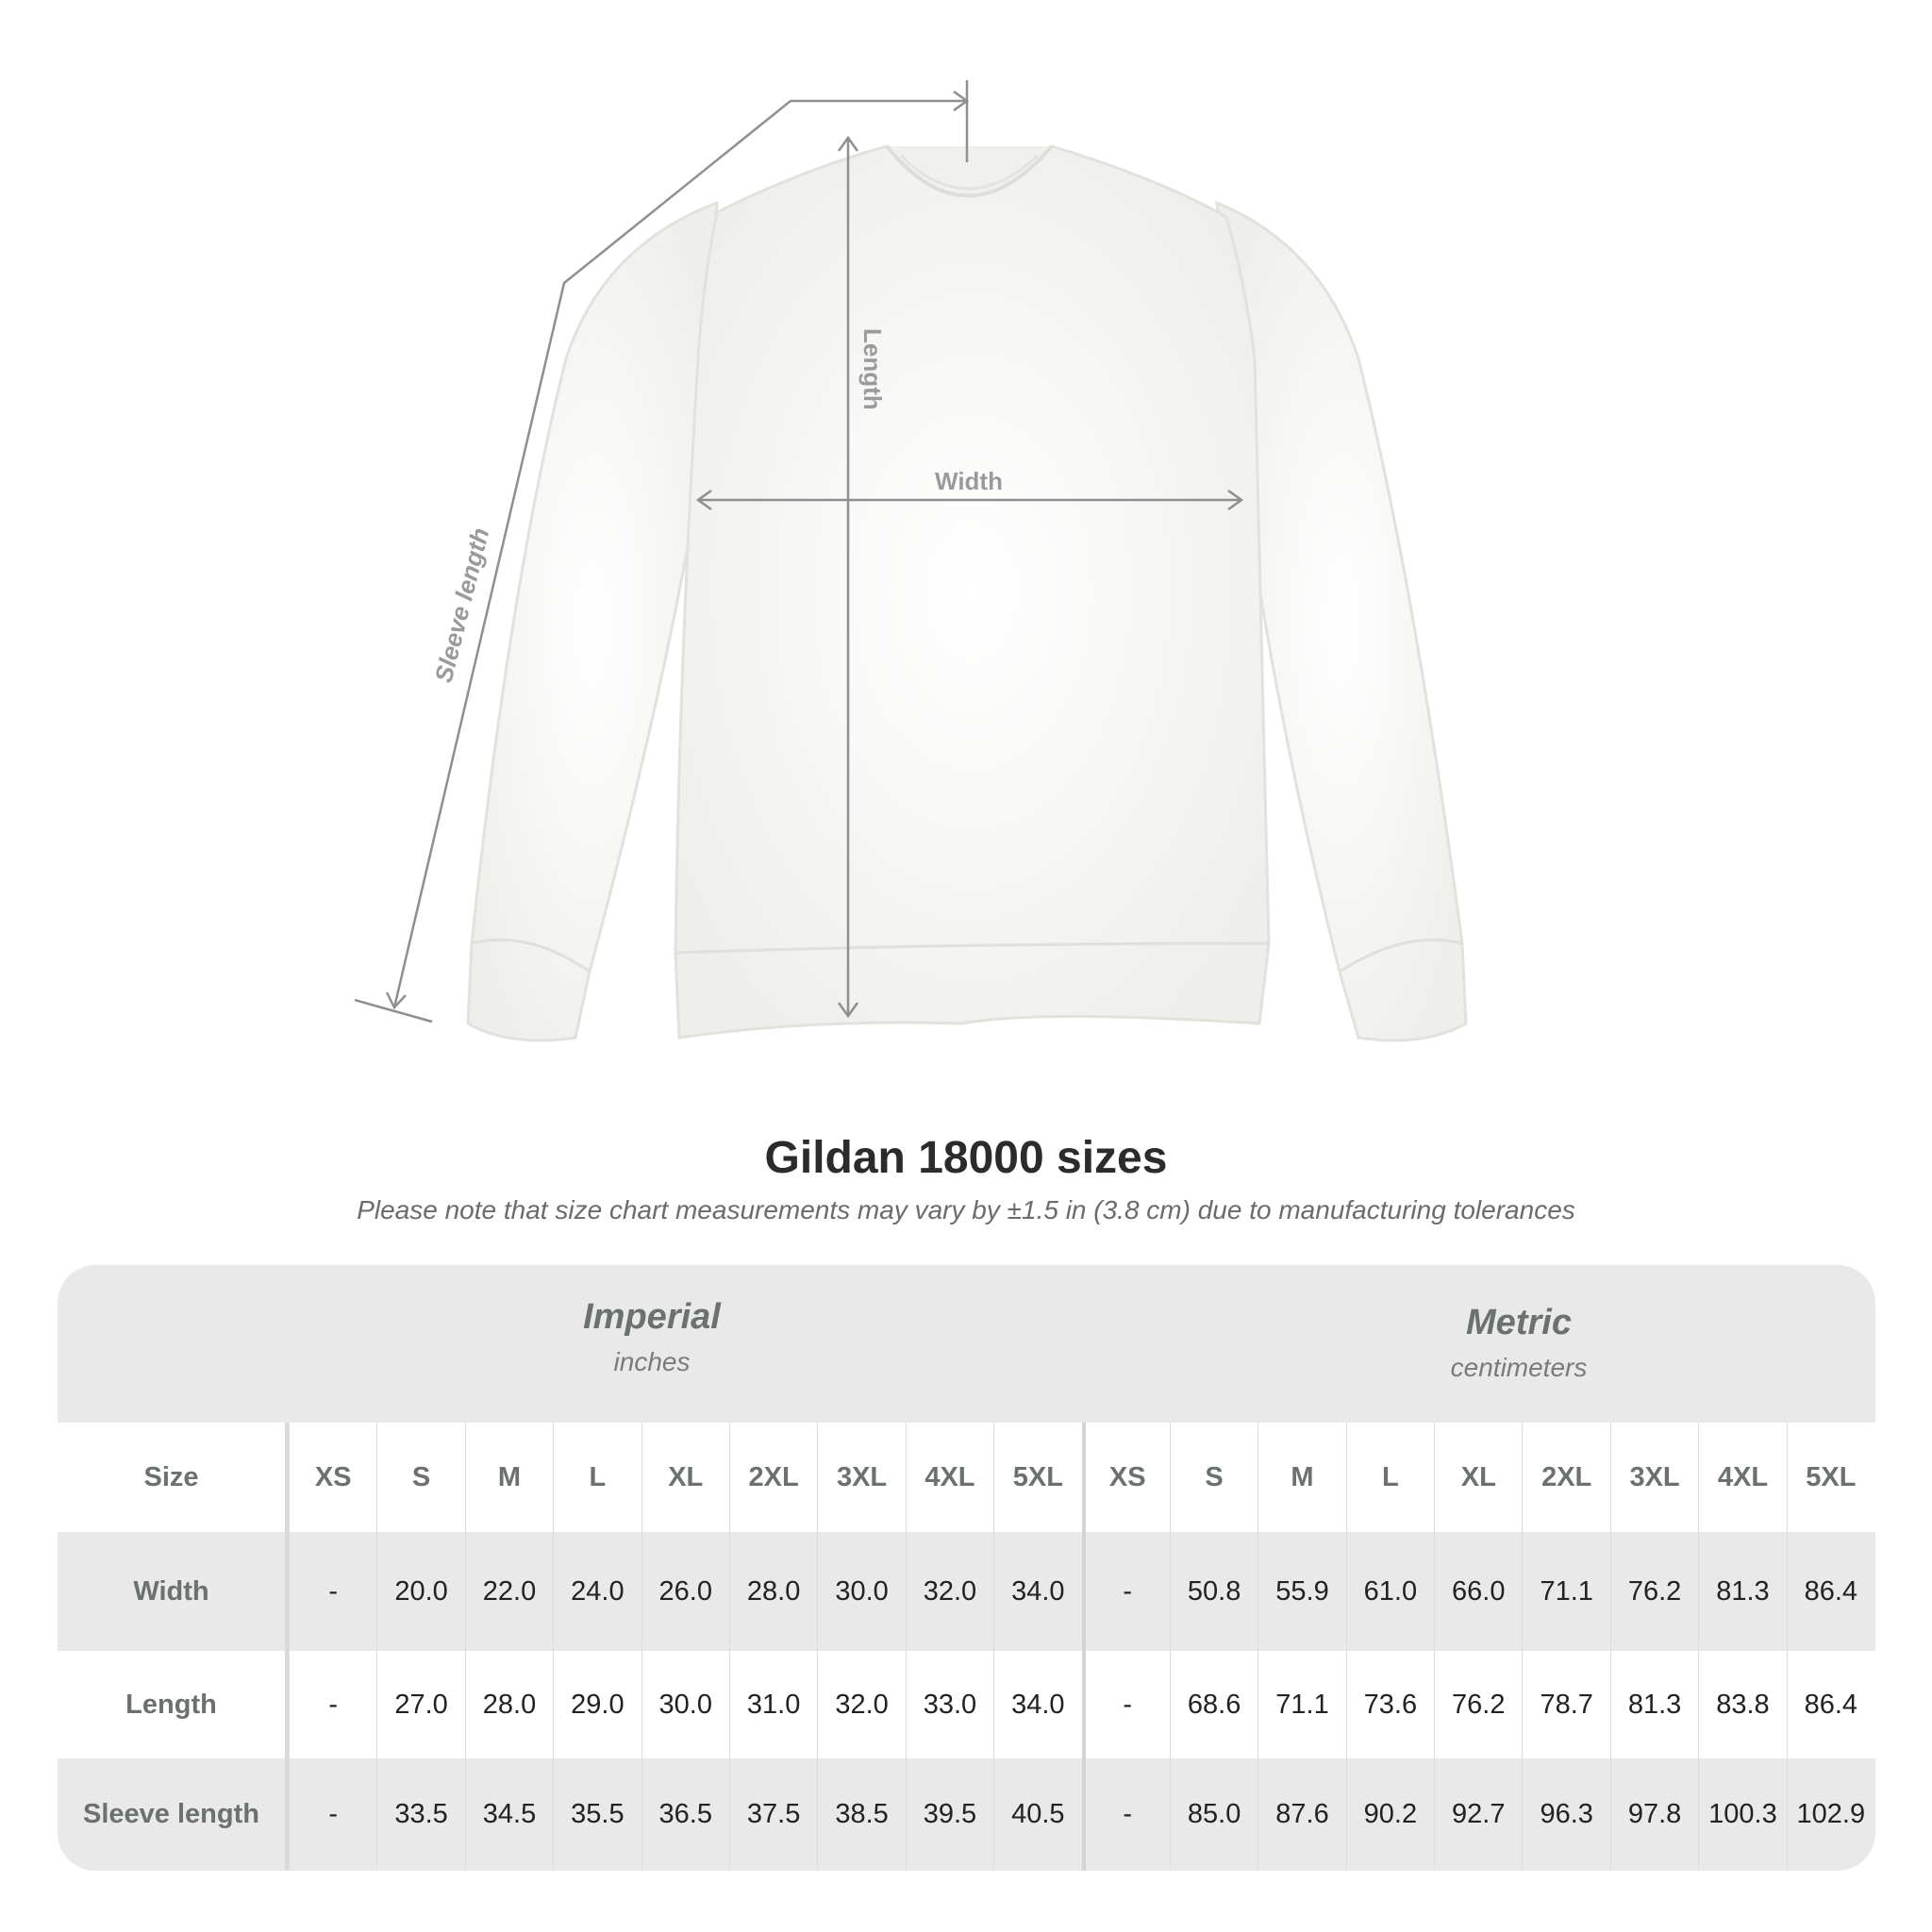 This screenshot has height=1932, width=1932. Describe the element at coordinates (597, 1478) in the screenshot. I see `imperial-size-l: L` at that location.